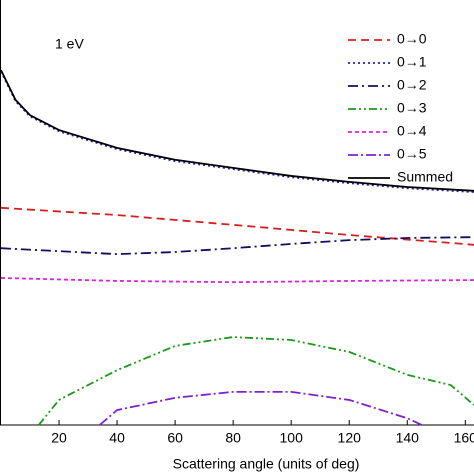 The width and height of the screenshot is (474, 474). Describe the element at coordinates (59, 438) in the screenshot. I see `x-tick-label: 20` at that location.